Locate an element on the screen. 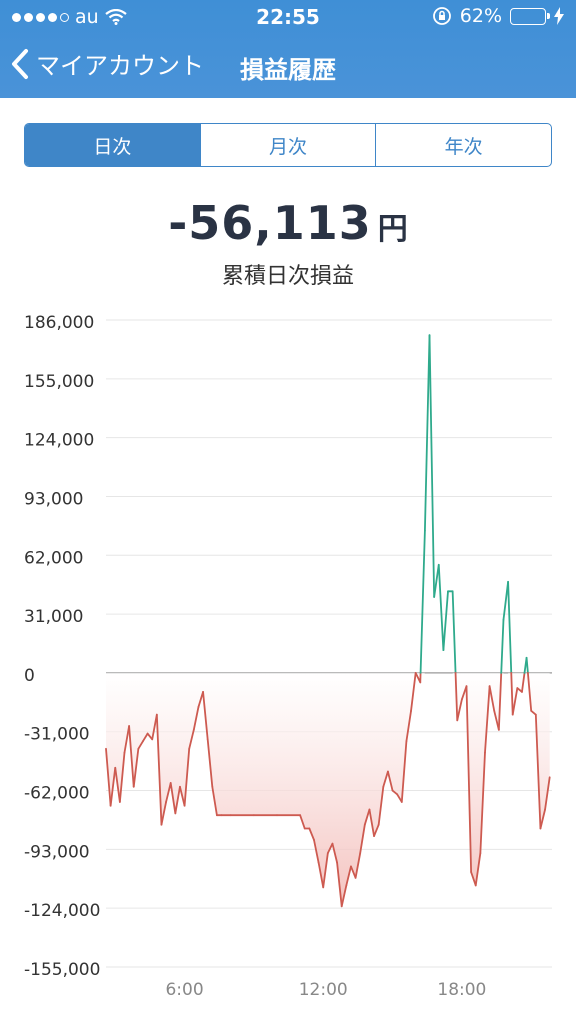 This screenshot has height=1024, width=576. page-title: 損益履歴 is located at coordinates (288, 70).